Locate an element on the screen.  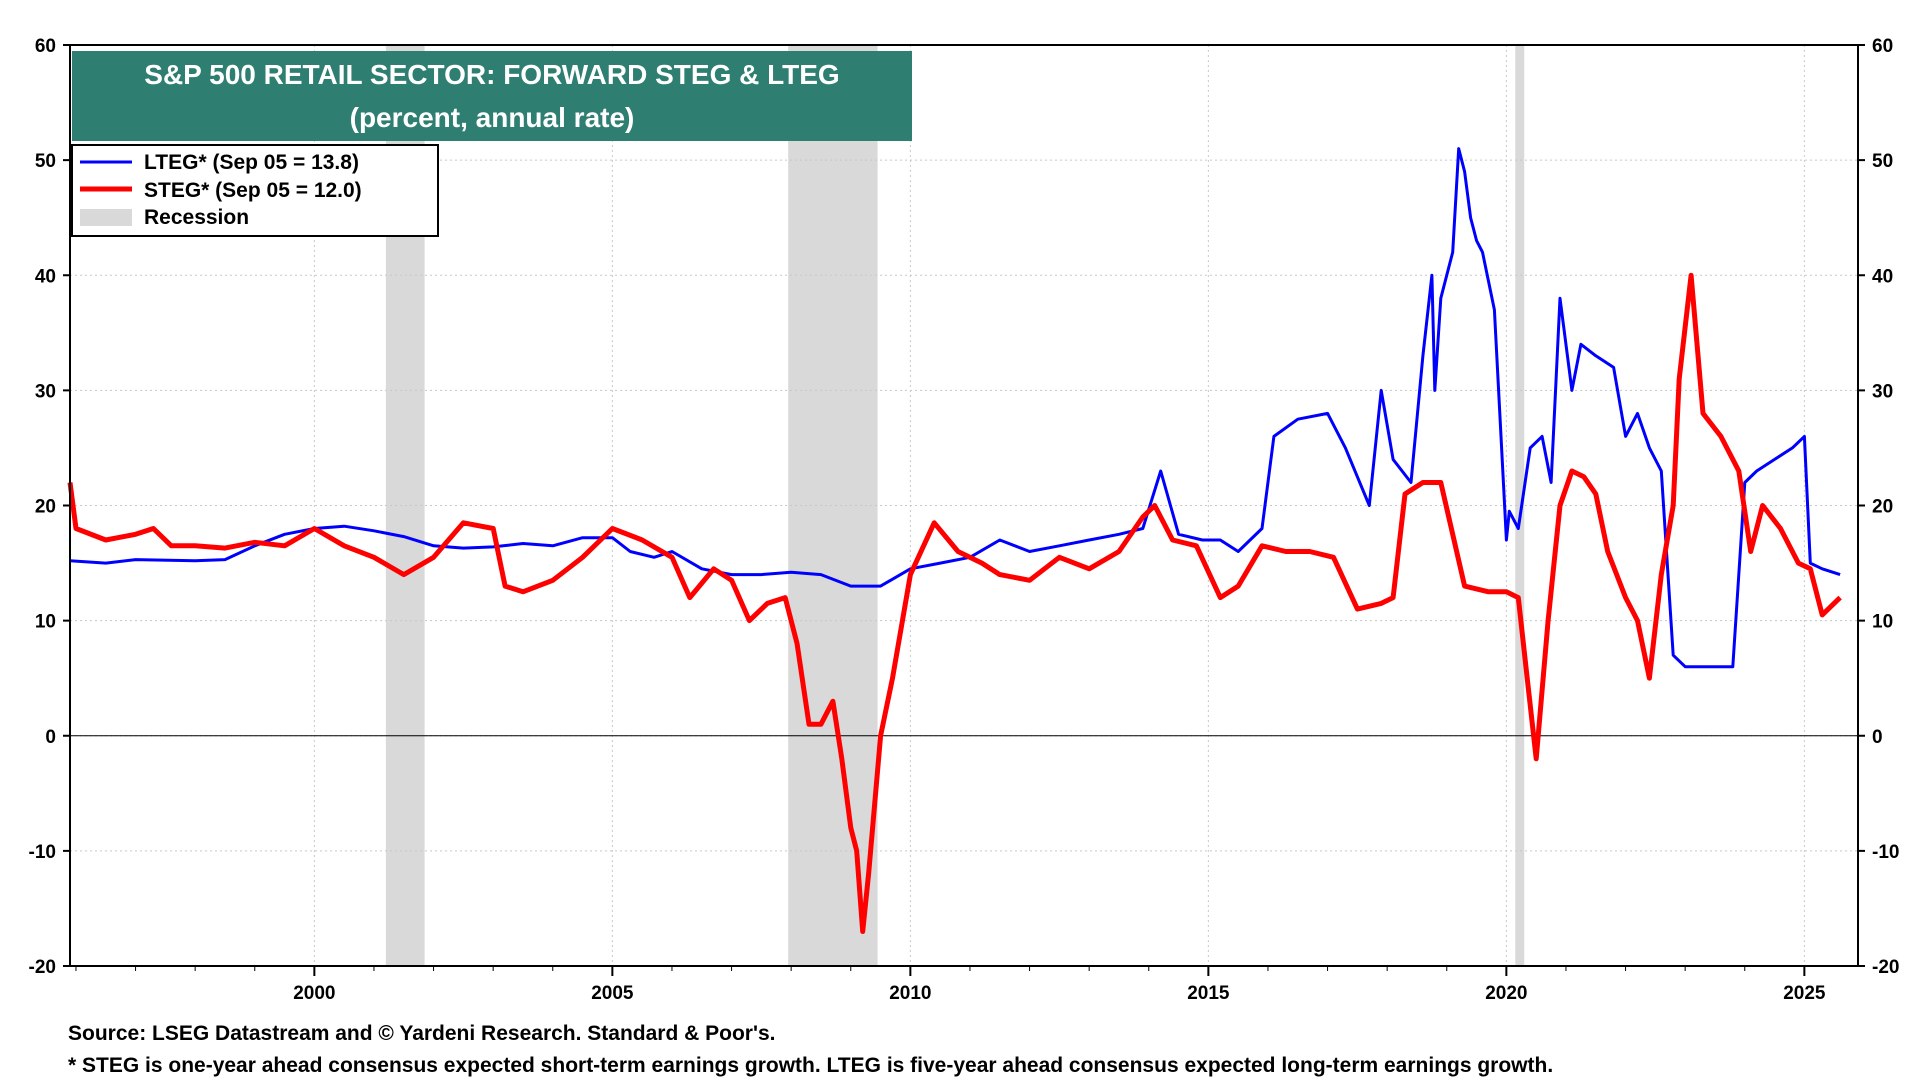
y-tick-label-left-7: 50 is located at coordinates (45, 161).